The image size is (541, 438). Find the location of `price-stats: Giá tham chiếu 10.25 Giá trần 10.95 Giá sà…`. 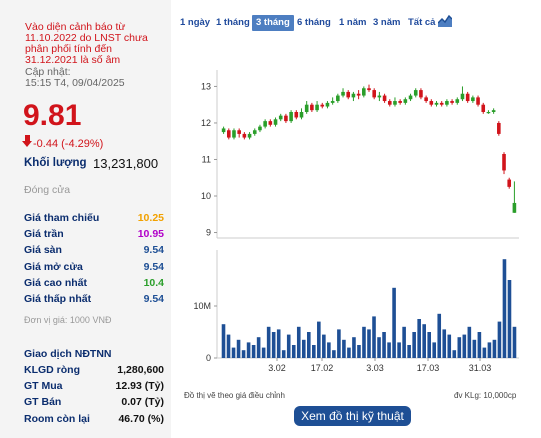

price-stats: Giá tham chiếu 10.25 Giá trần 10.95 Giá sà… is located at coordinates (95, 258).